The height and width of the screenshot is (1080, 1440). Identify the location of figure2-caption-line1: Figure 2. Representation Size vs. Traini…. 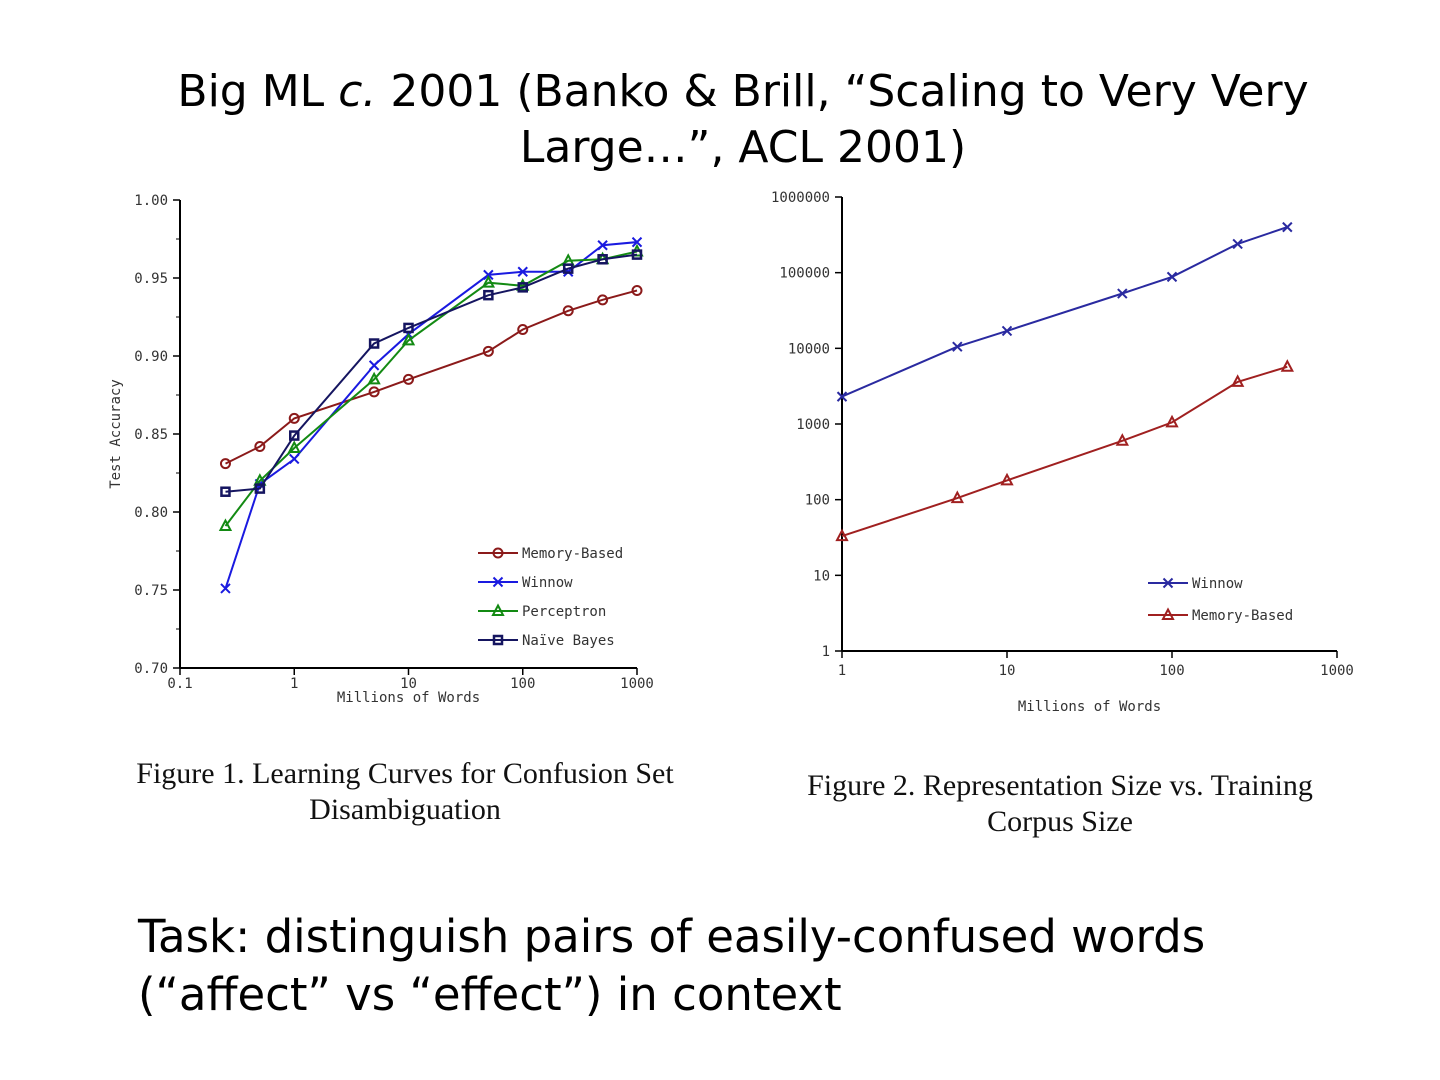
(1060, 785).